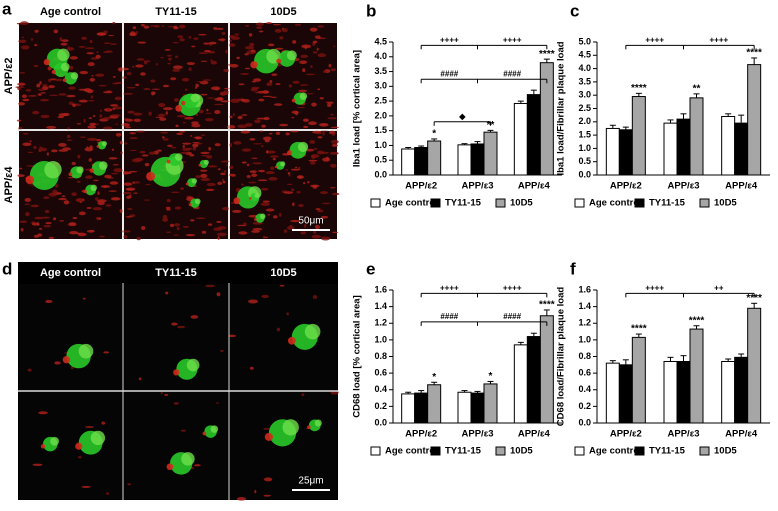 The image size is (778, 511). Describe the element at coordinates (284, 185) in the screenshot. I see `micrograph` at that location.